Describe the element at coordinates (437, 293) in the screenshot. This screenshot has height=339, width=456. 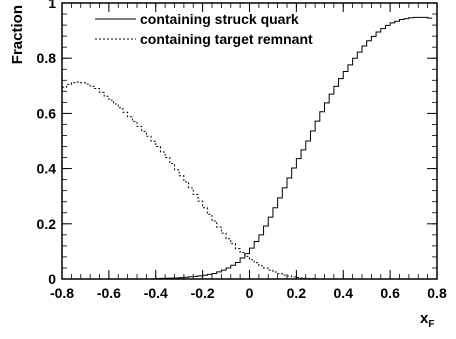
I see `x-tick-label: 0.8` at that location.